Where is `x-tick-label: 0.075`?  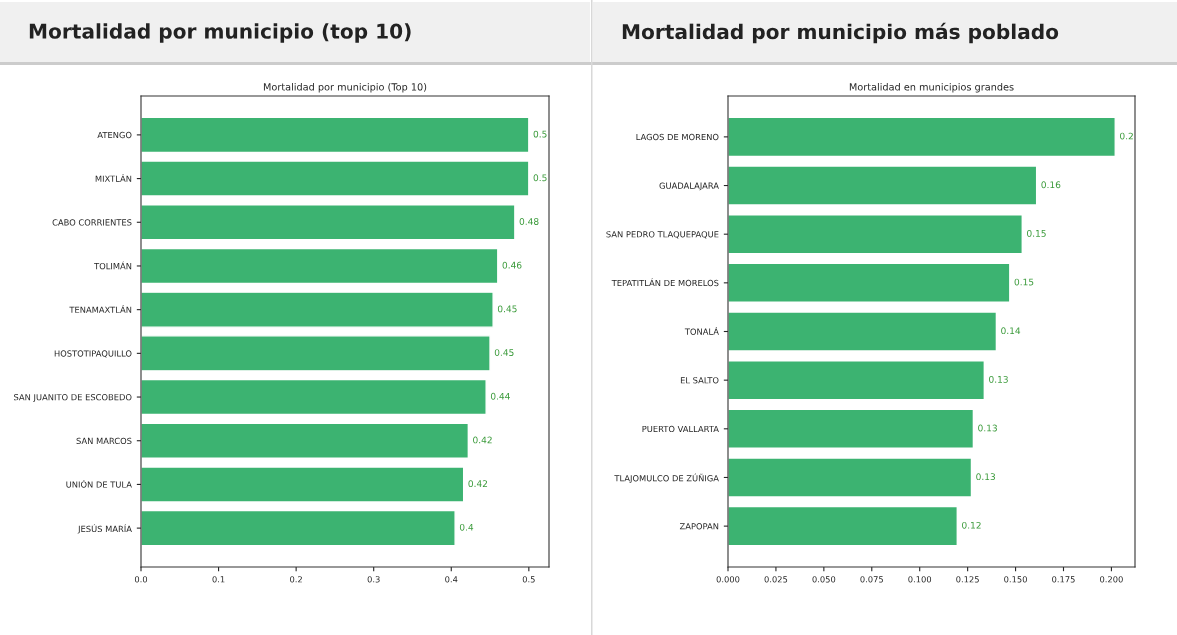
x-tick-label: 0.075 is located at coordinates (871, 579).